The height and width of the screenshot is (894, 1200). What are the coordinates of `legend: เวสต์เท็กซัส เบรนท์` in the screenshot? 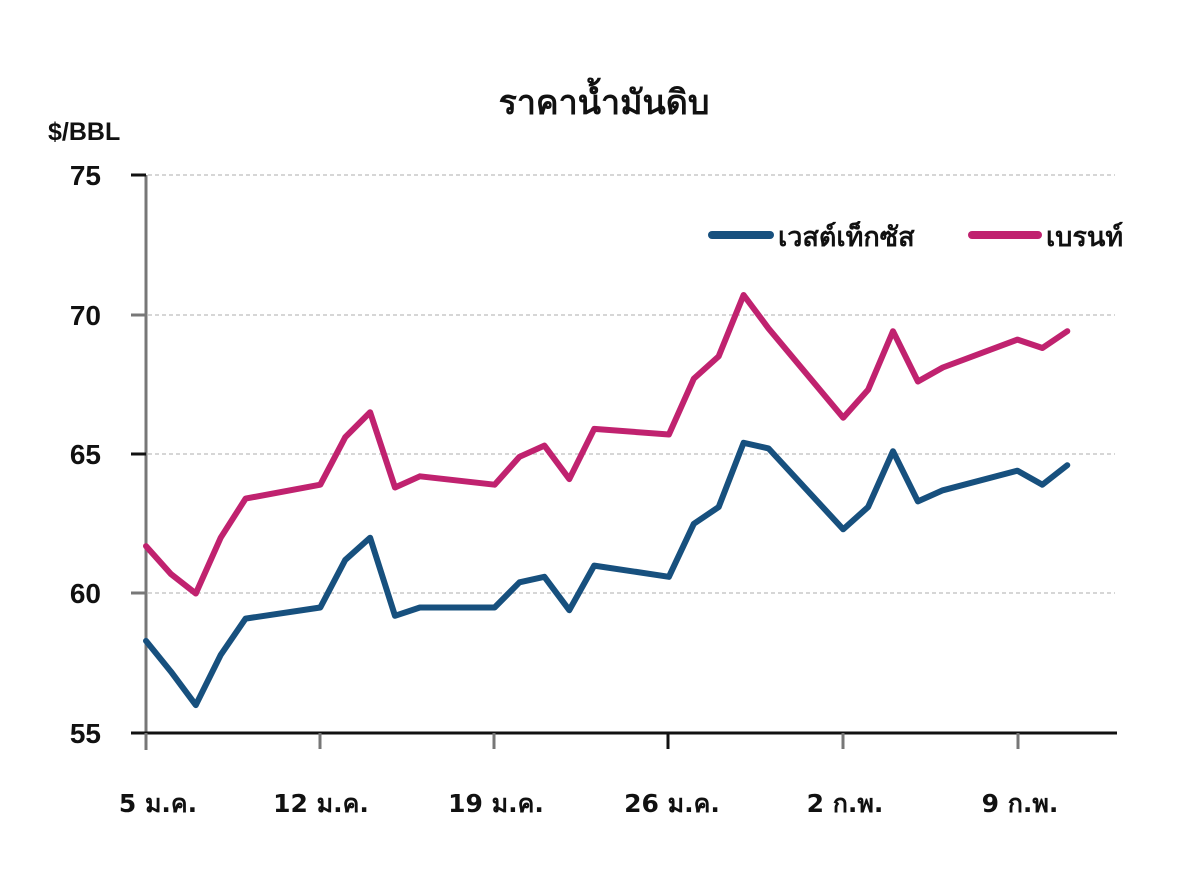 It's located at (915, 236).